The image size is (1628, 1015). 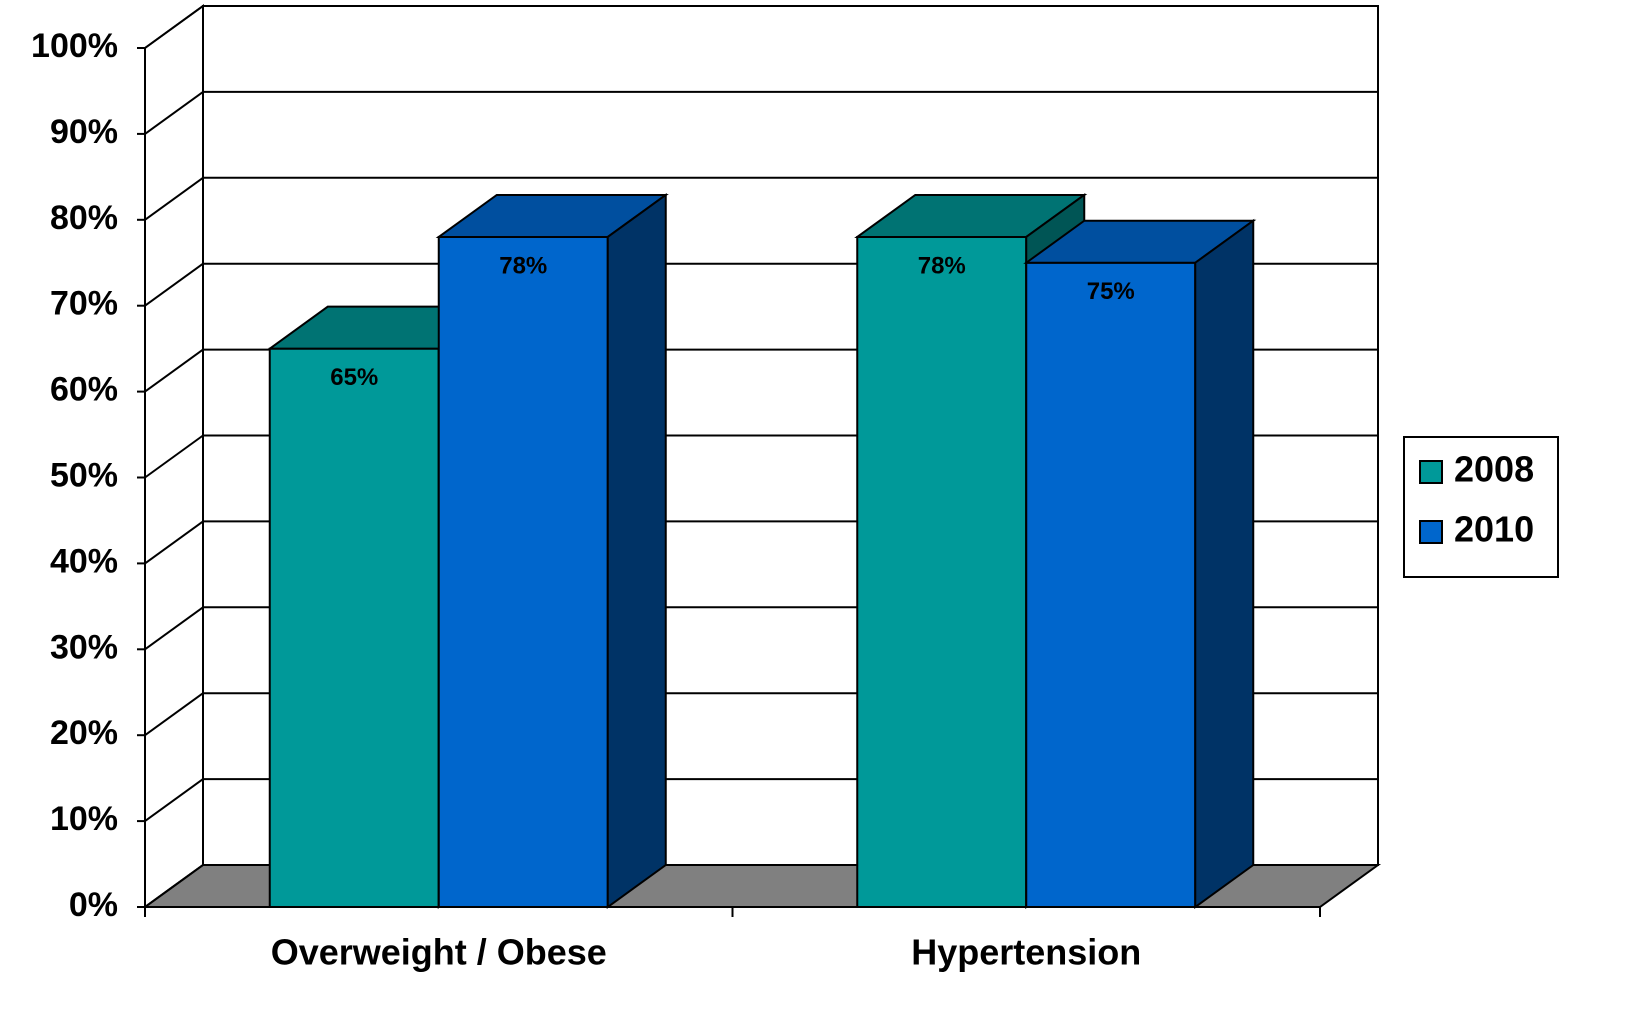 I want to click on y-tick-label: 0%, so click(x=93, y=905).